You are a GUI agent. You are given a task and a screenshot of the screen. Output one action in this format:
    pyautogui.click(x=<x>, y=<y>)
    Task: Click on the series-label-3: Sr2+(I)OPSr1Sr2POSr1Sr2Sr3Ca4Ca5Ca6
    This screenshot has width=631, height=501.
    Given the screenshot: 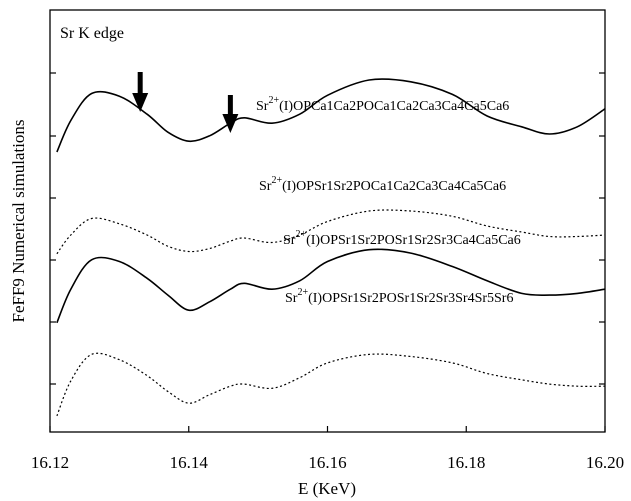 What is the action you would take?
    pyautogui.click(x=402, y=238)
    